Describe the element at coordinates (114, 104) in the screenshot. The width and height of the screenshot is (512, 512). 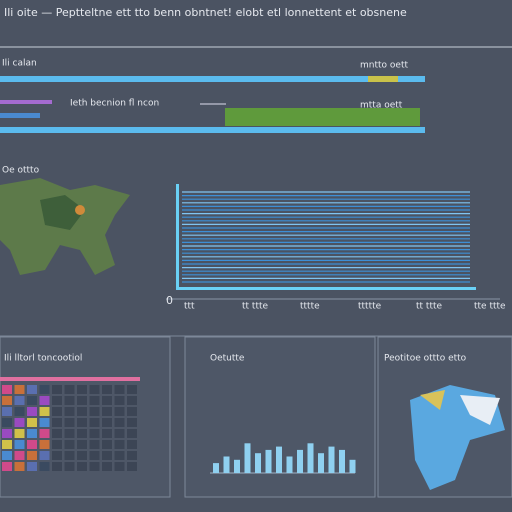
I see `row-label: Ieth becnion fl ncon` at that location.